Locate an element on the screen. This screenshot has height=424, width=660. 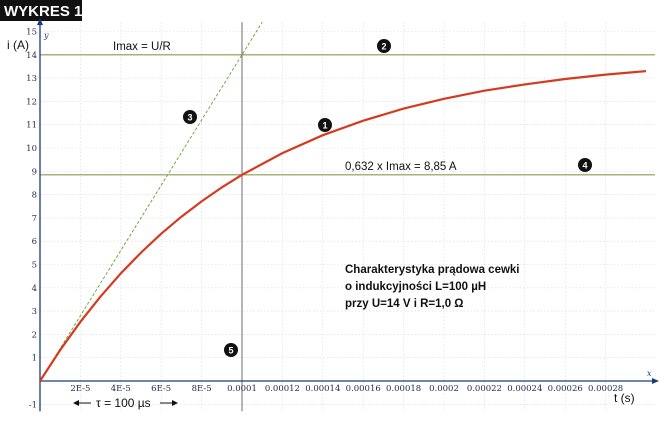
marker-1-text: 1 is located at coordinates (324, 126).